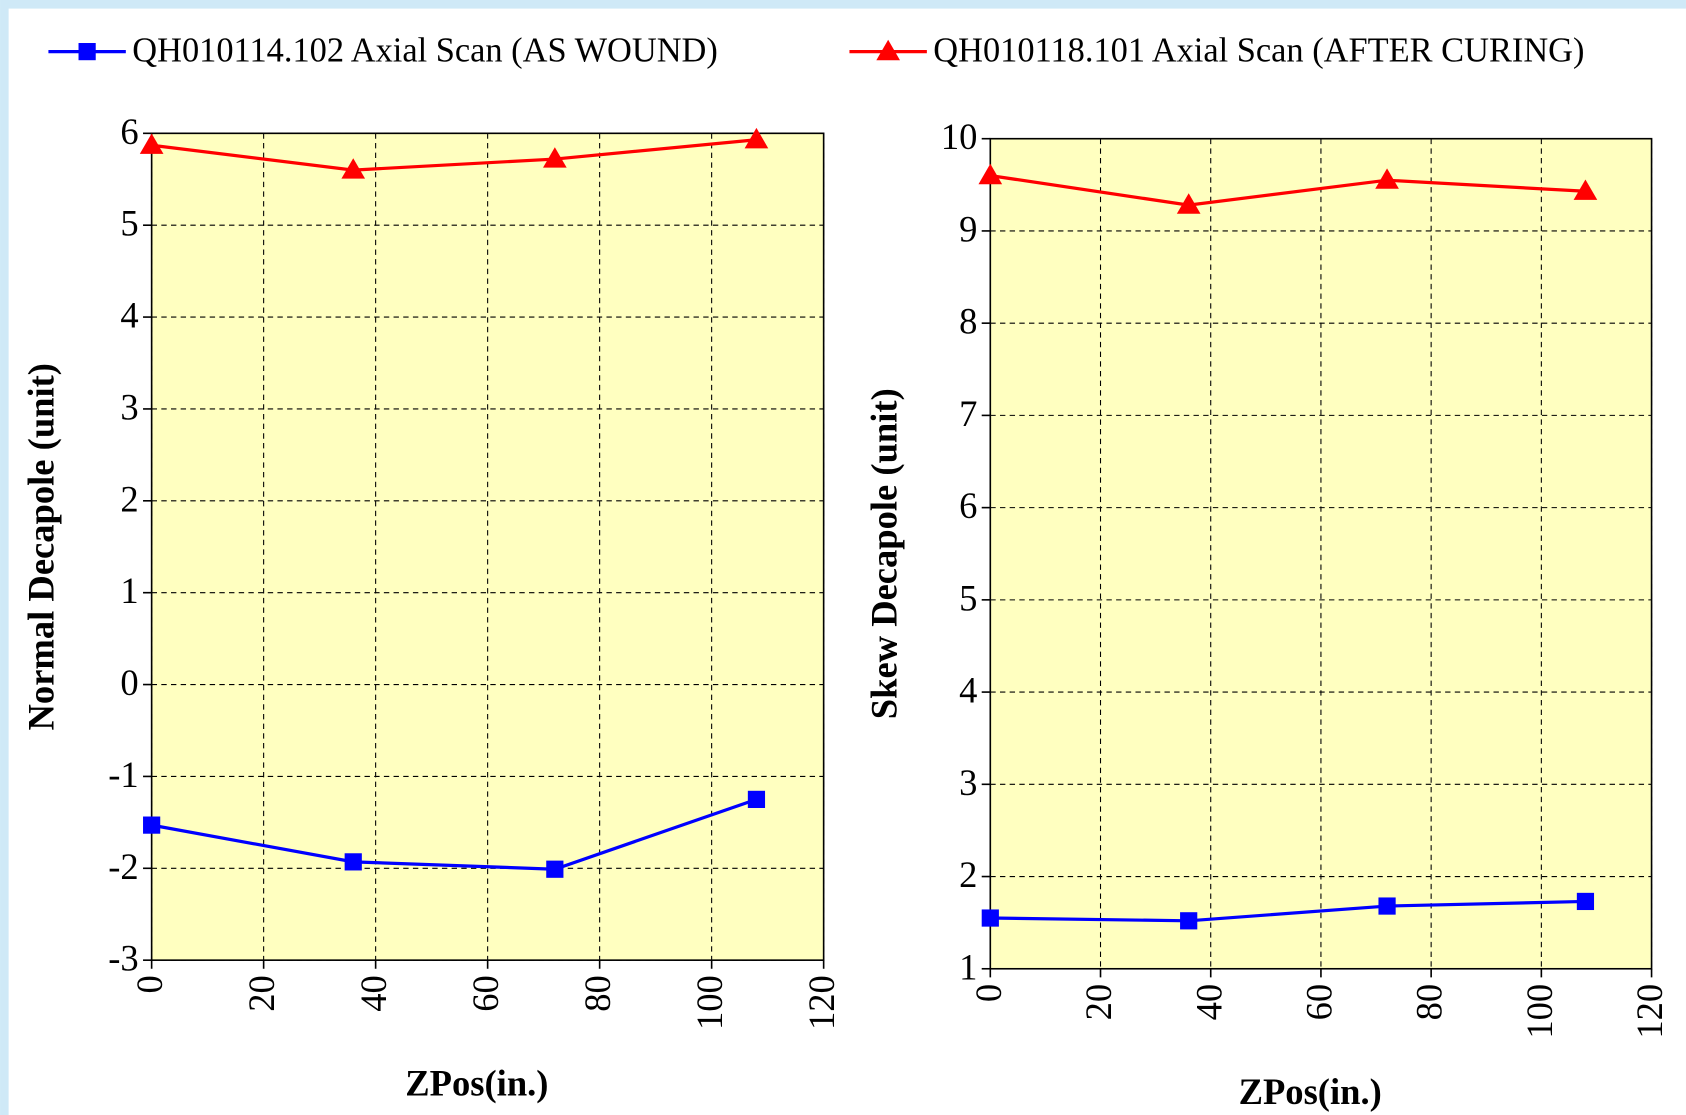 Image resolution: width=1686 pixels, height=1115 pixels. What do you see at coordinates (123, 866) in the screenshot?
I see `y-tick-label: -2` at bounding box center [123, 866].